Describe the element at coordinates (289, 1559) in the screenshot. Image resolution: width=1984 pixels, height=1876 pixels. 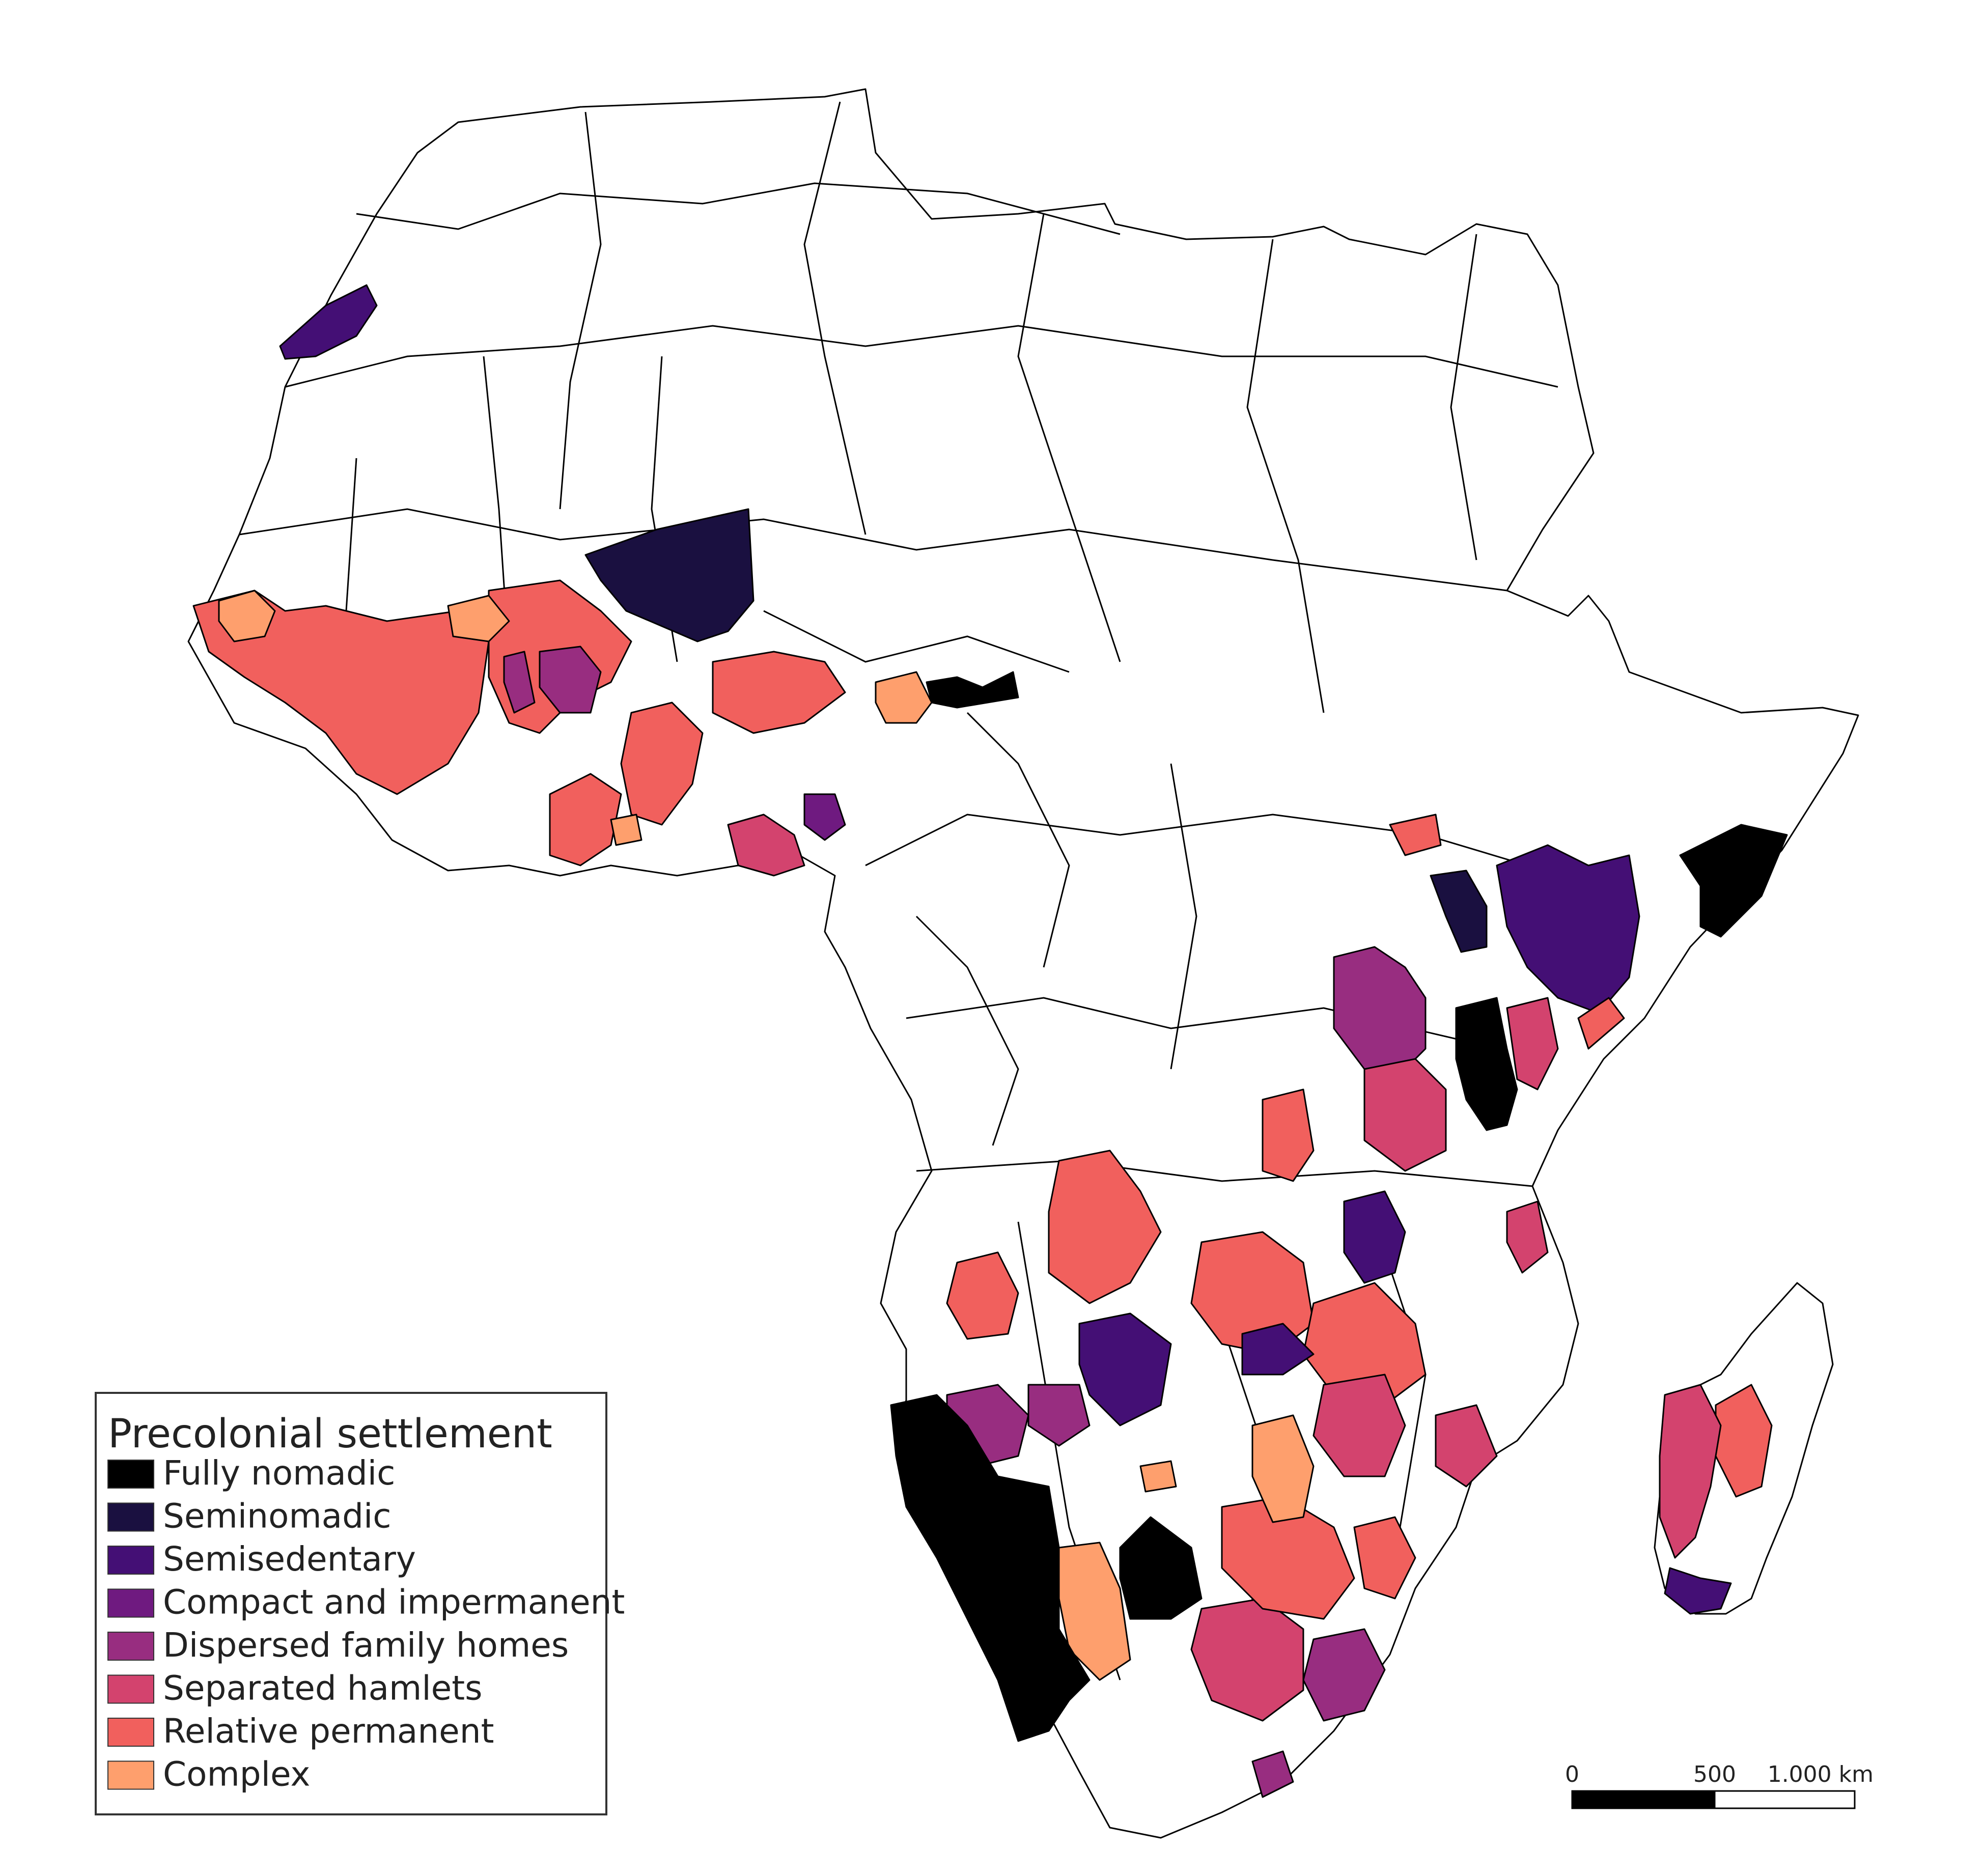
I see `legend-label: Semisedentary` at that location.